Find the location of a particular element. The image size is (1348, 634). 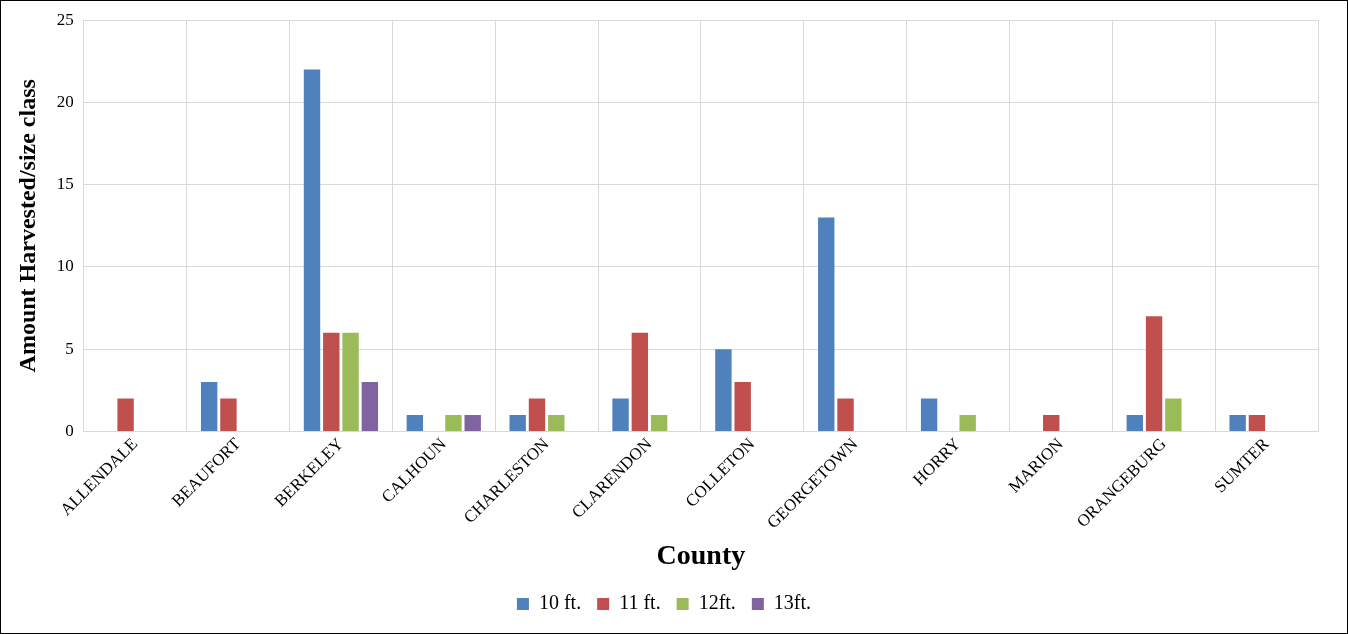

legend-label: 10 ft. is located at coordinates (560, 602).